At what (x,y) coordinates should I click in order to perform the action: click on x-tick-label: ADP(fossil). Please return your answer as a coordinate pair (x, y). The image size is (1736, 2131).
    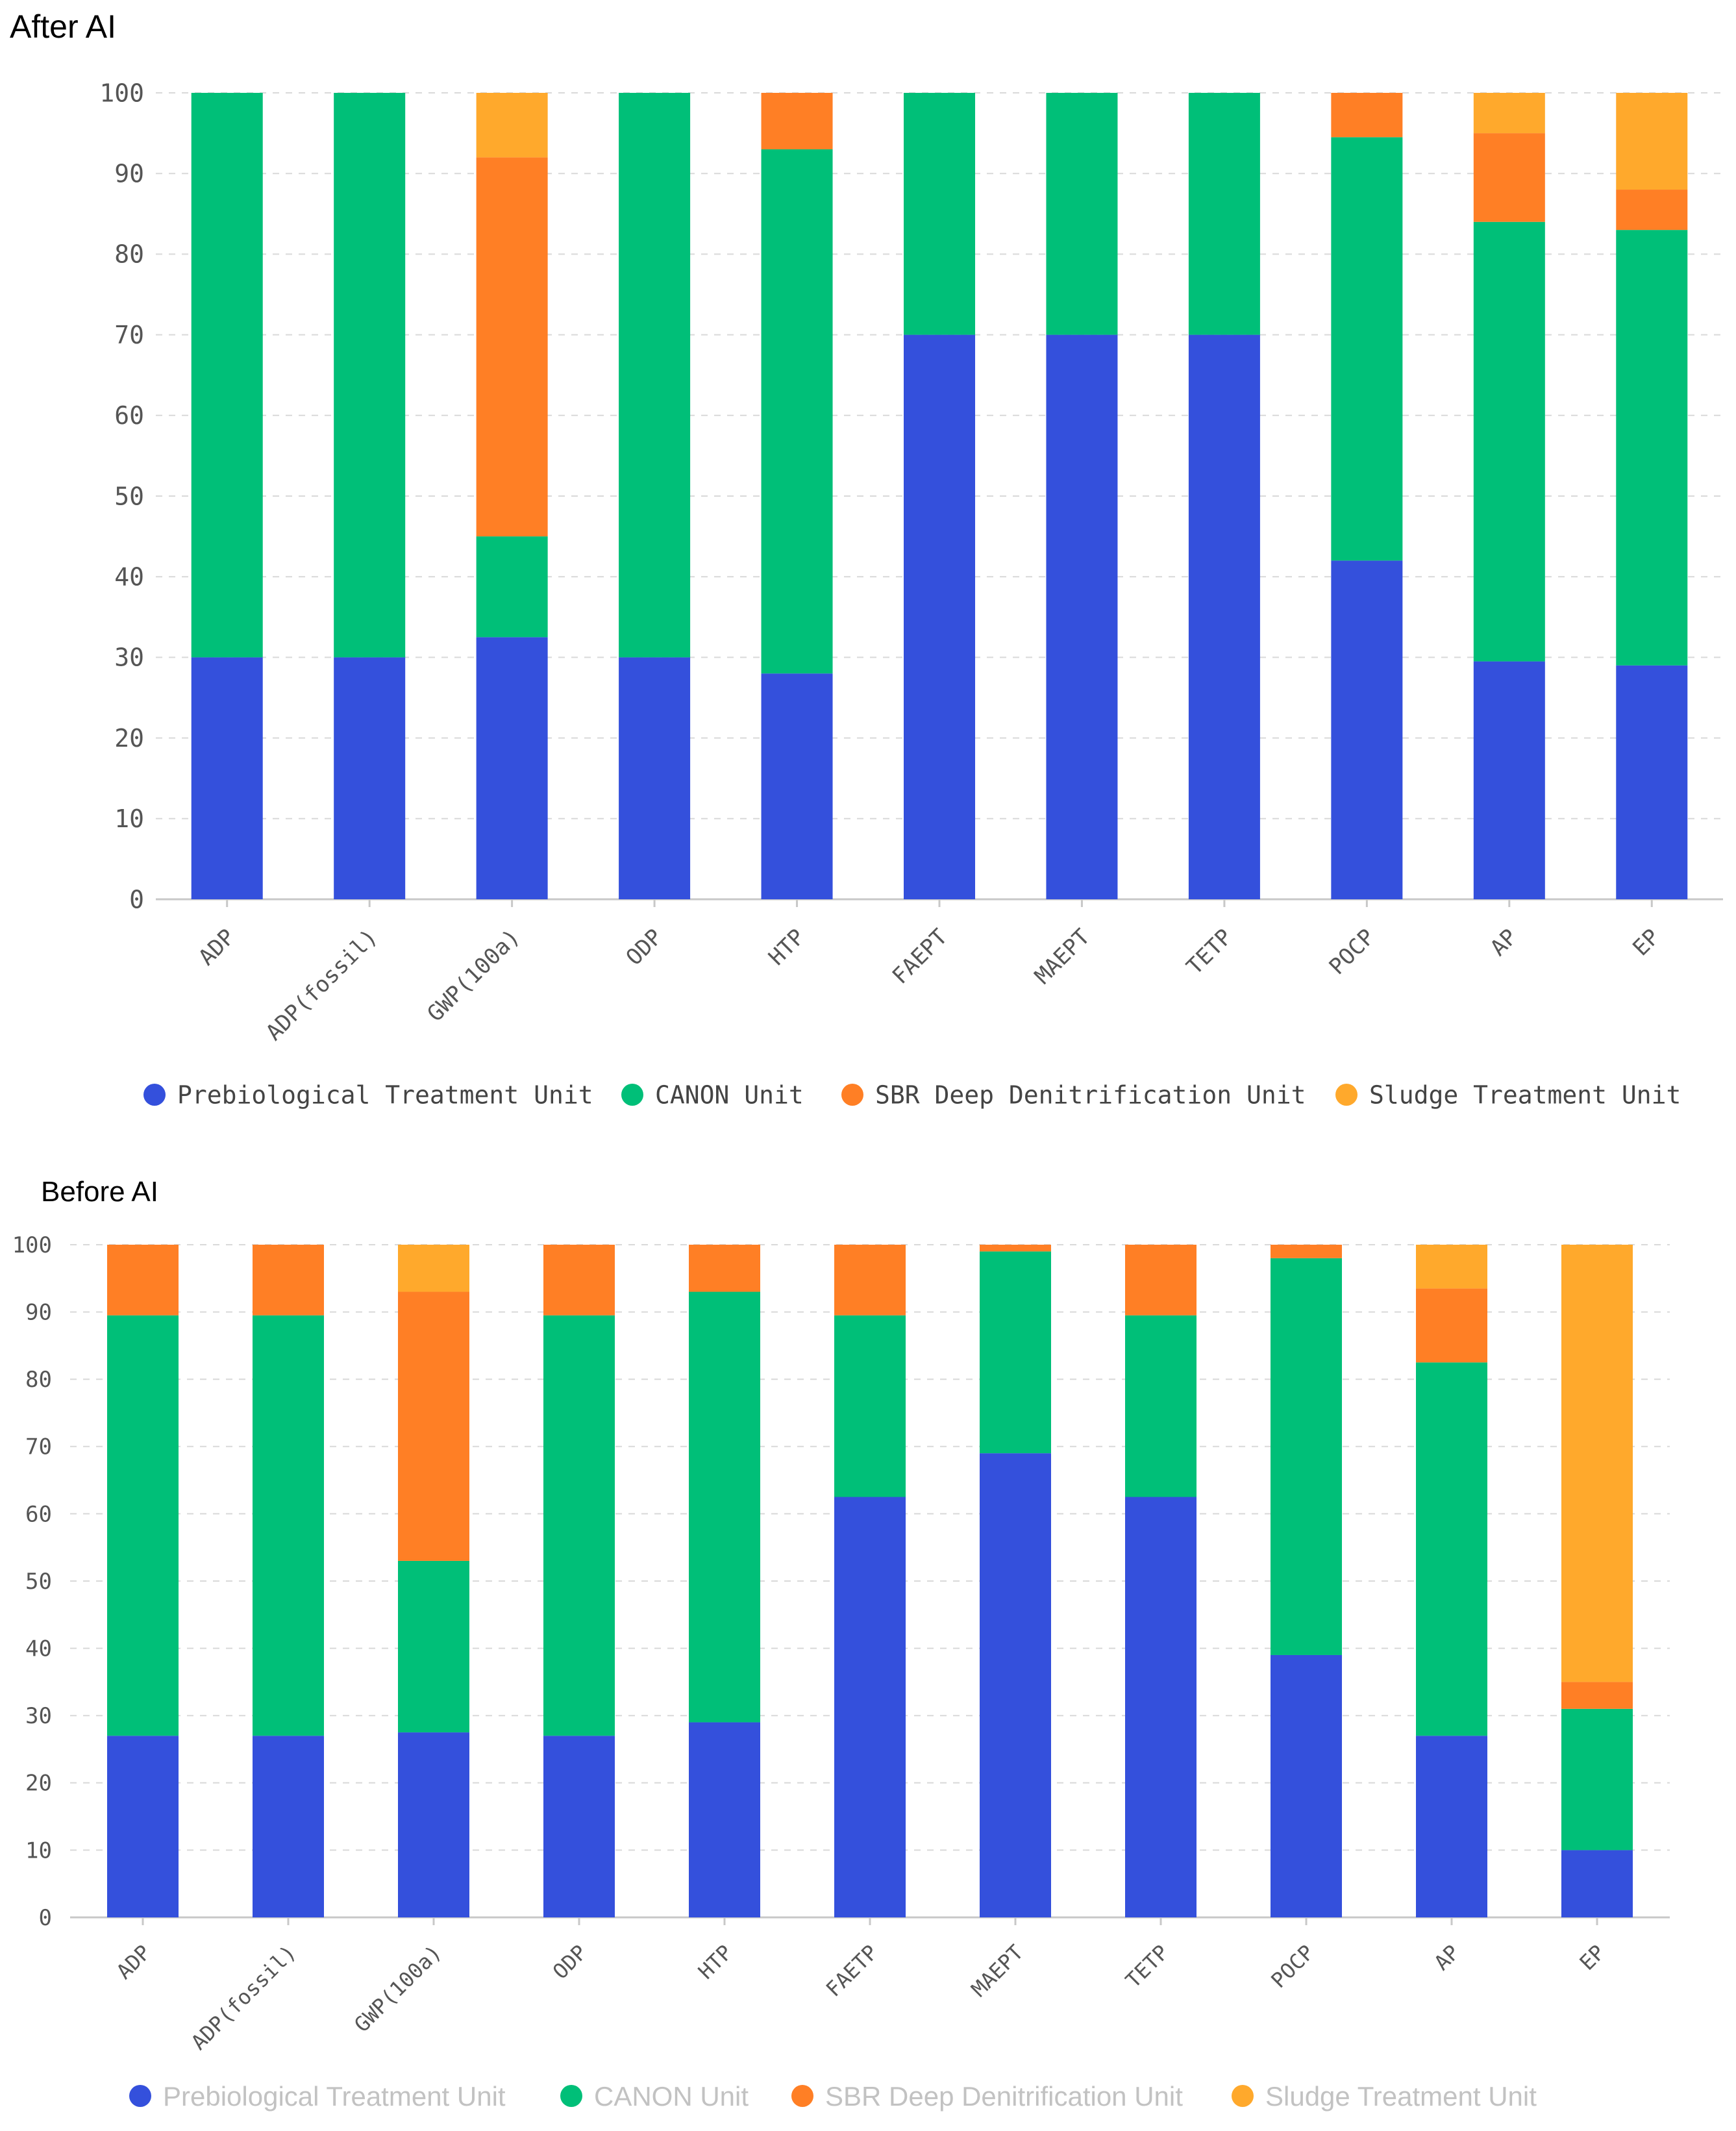
    Looking at the image, I should click on (243, 1997).